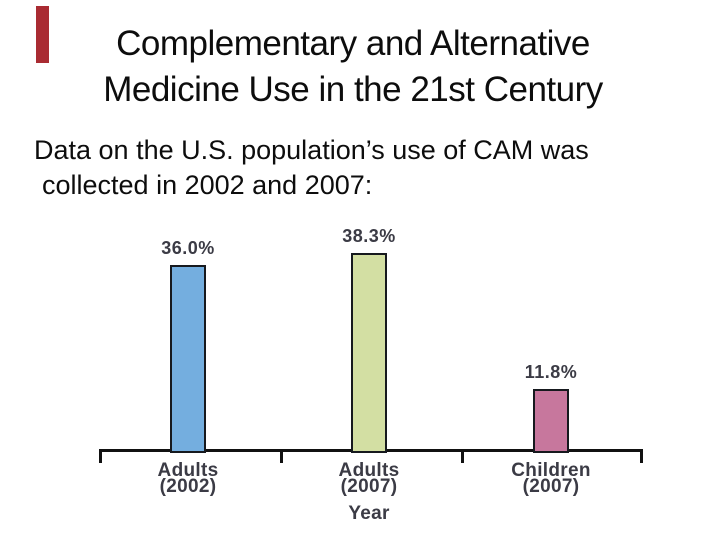 Image resolution: width=720 pixels, height=540 pixels. I want to click on category-label: Adults (2007), so click(369, 478).